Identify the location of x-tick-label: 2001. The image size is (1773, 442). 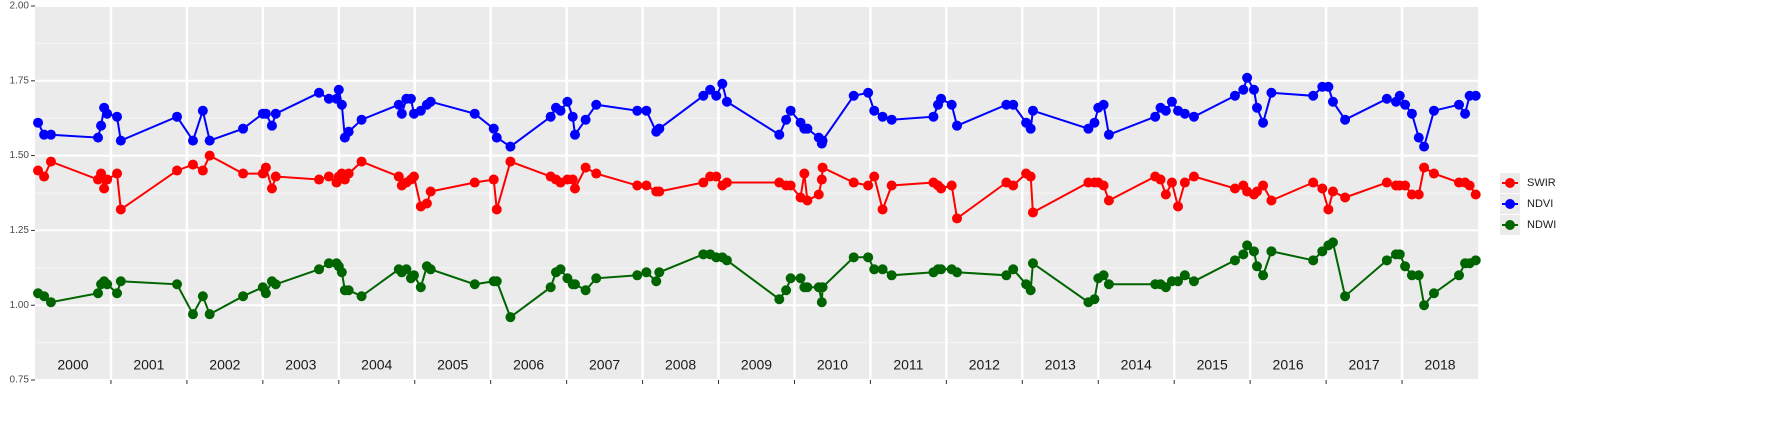
(148, 365).